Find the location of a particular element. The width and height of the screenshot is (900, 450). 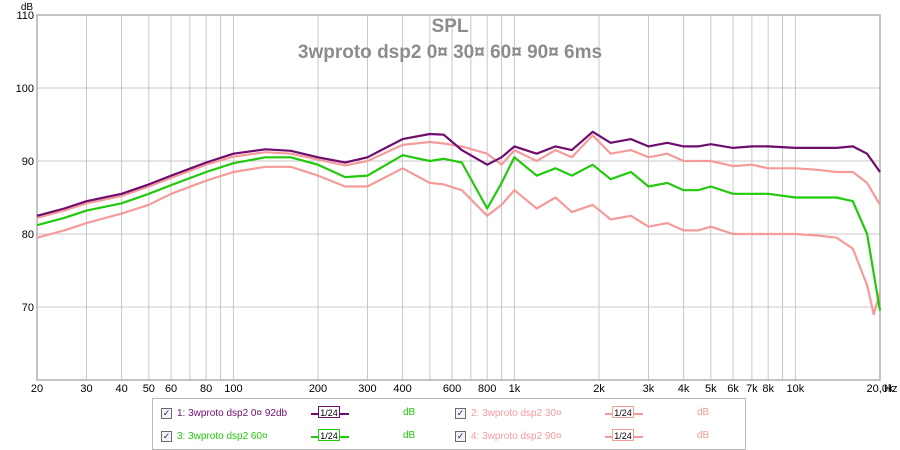

legend-item-3: ✓ 3: 3wproto dsp2 60¤ 1/24 dB is located at coordinates (301, 436).